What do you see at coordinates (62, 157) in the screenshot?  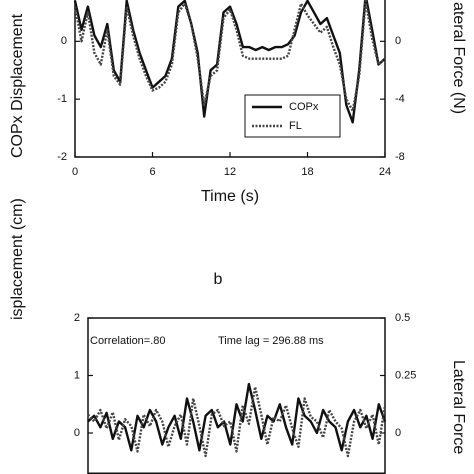 I see `y-tick-label: -2` at bounding box center [62, 157].